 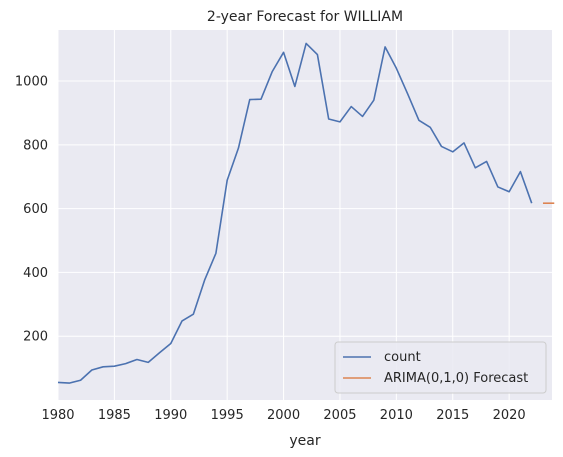 What do you see at coordinates (452, 415) in the screenshot?
I see `x-tick-label: 2015` at bounding box center [452, 415].